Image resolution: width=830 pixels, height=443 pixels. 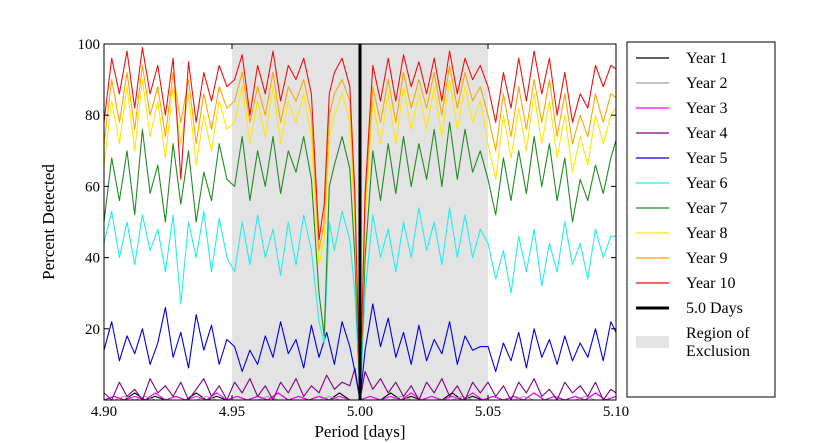 I want to click on x-tick-label: 4.95, so click(x=232, y=412).